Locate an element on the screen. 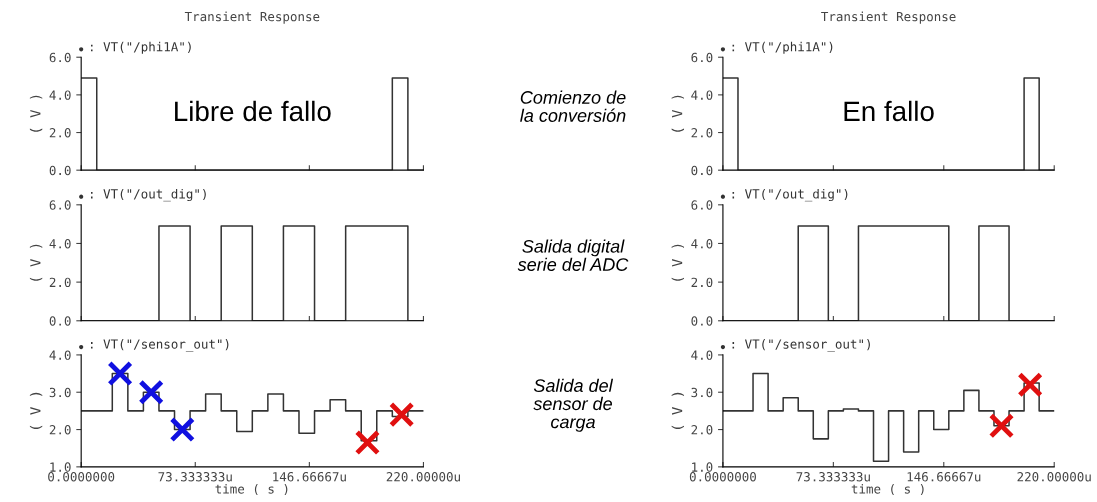  annotation: En fallo is located at coordinates (889, 111).